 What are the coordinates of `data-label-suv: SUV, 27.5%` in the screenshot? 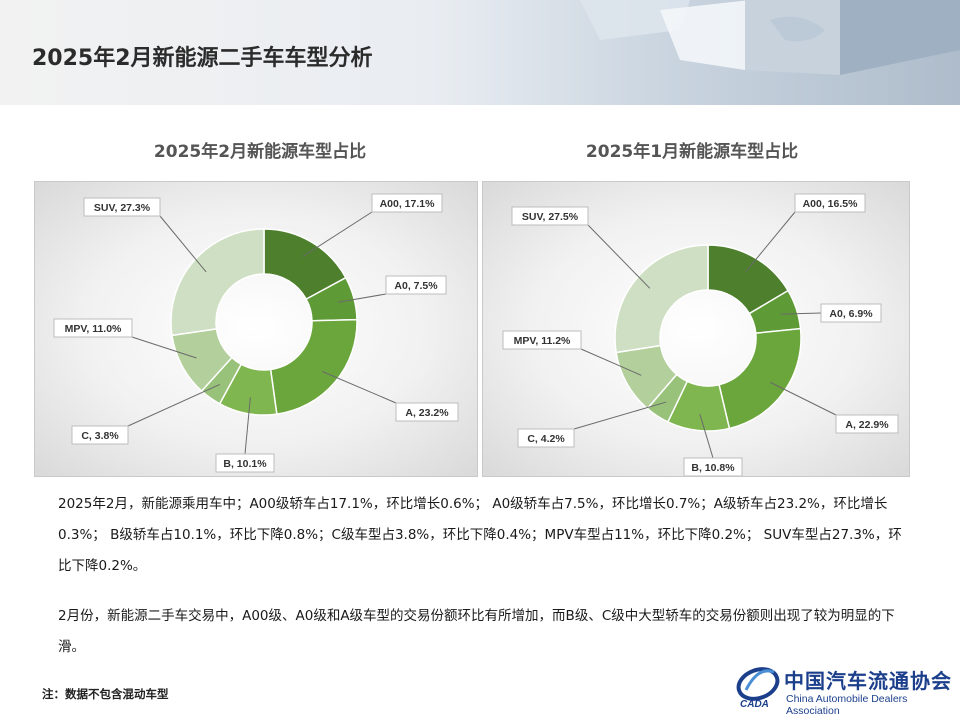 It's located at (550, 217).